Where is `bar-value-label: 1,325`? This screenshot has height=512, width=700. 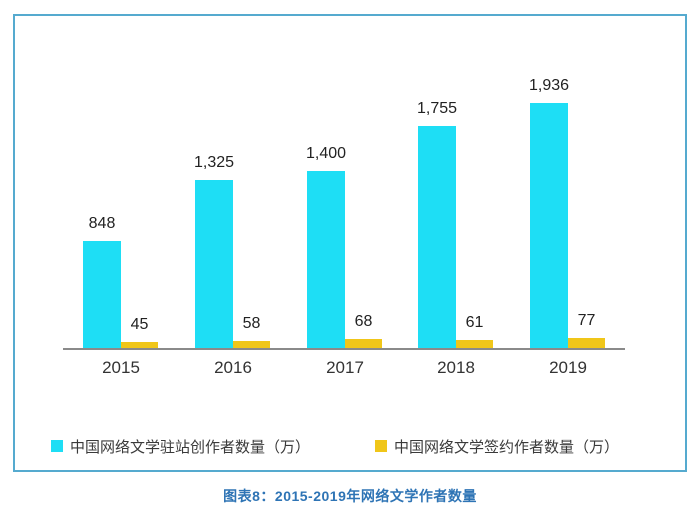
bar-value-label: 1,325 is located at coordinates (214, 162).